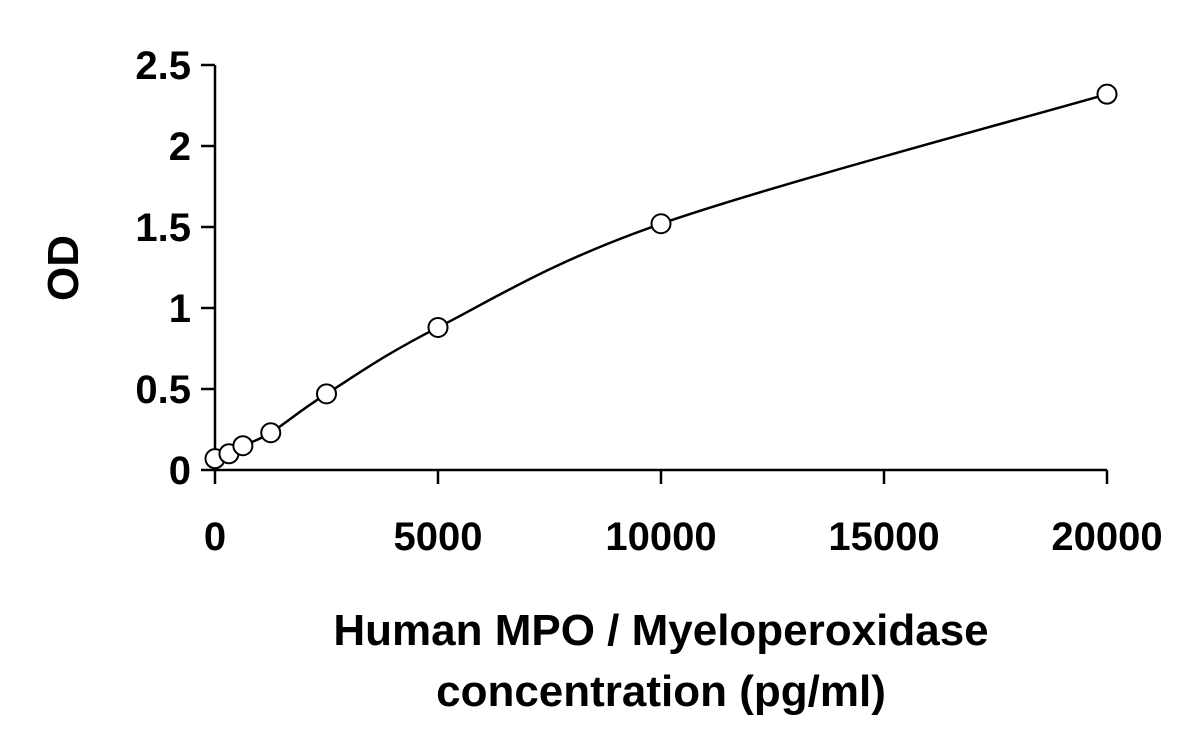 The image size is (1194, 753). What do you see at coordinates (180, 147) in the screenshot?
I see `y-tick-label: 2` at bounding box center [180, 147].